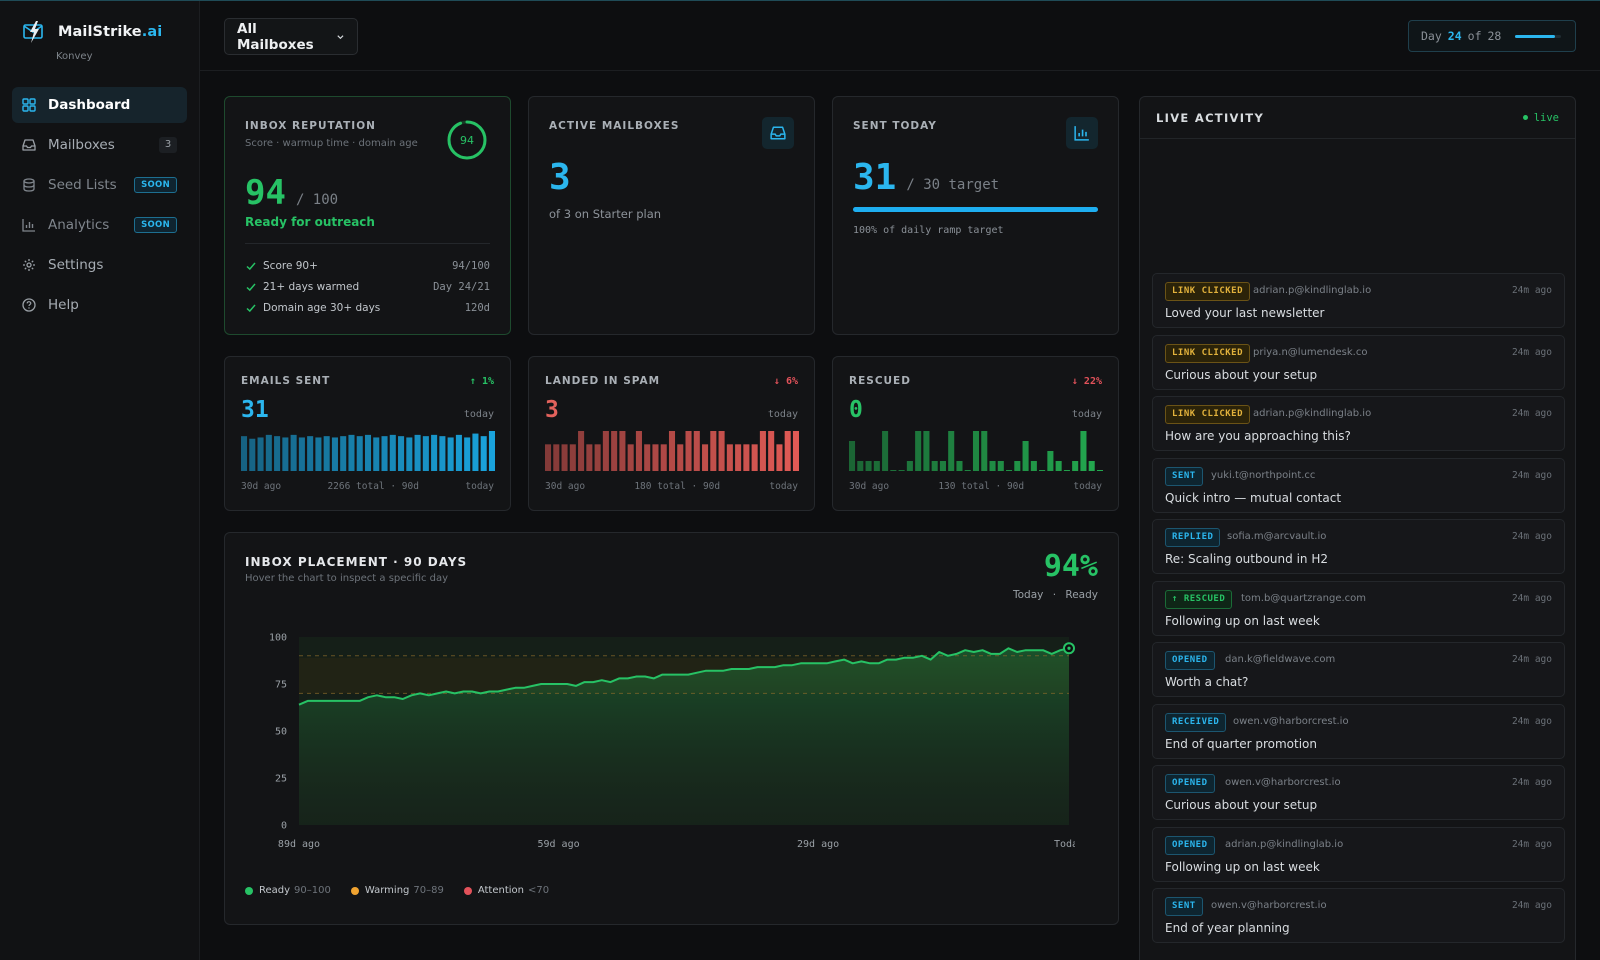  What do you see at coordinates (356, 562) in the screenshot?
I see `placement-title: INBOX PLACEMENT · 90 DAYS` at bounding box center [356, 562].